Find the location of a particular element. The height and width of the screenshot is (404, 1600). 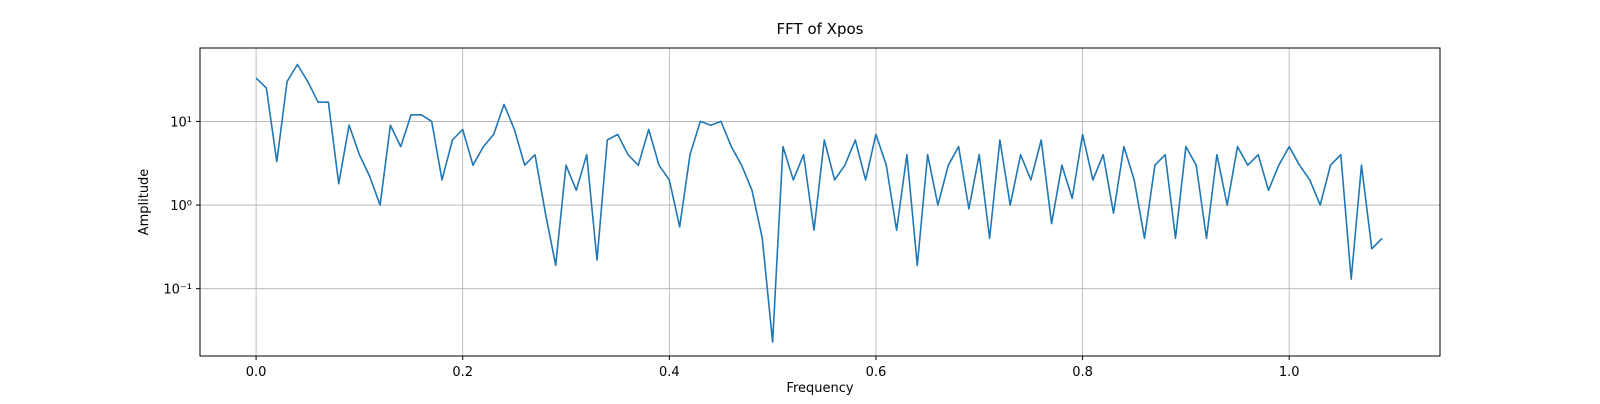

chart-title: FFT of Xpos is located at coordinates (820, 29).